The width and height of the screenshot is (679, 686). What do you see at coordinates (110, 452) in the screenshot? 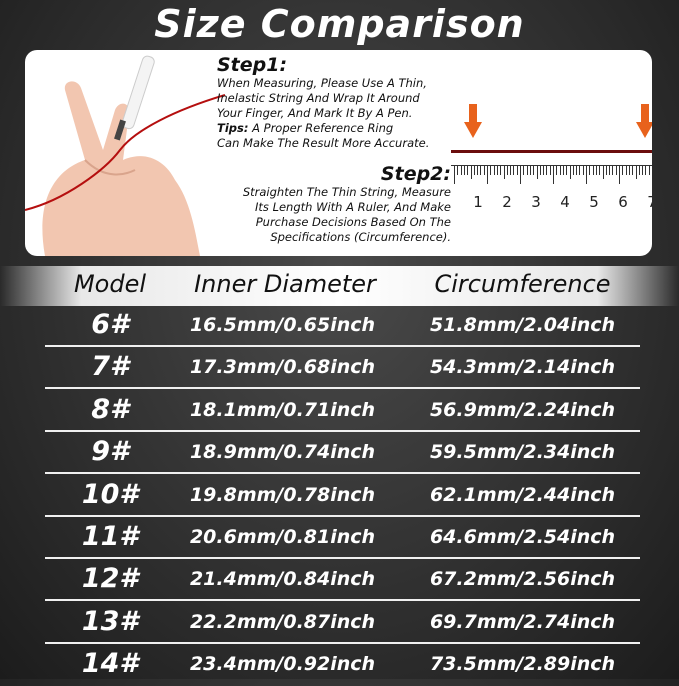
I see `model-cell: 9#` at bounding box center [110, 452].